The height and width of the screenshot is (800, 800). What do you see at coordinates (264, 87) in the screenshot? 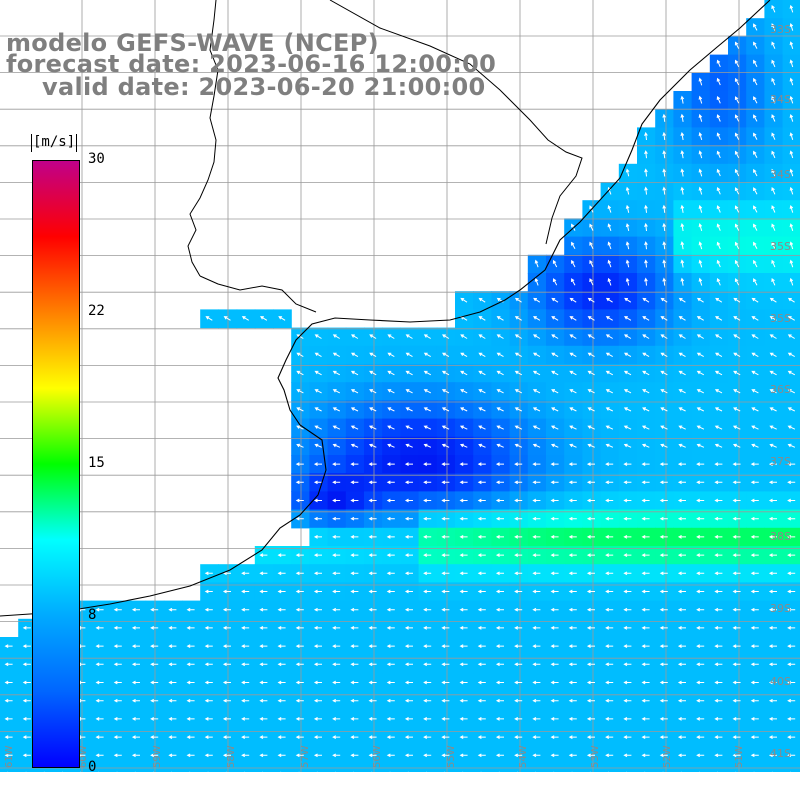
I see `valid-date: valid date: 2023-06-20 21:00:00` at bounding box center [264, 87].